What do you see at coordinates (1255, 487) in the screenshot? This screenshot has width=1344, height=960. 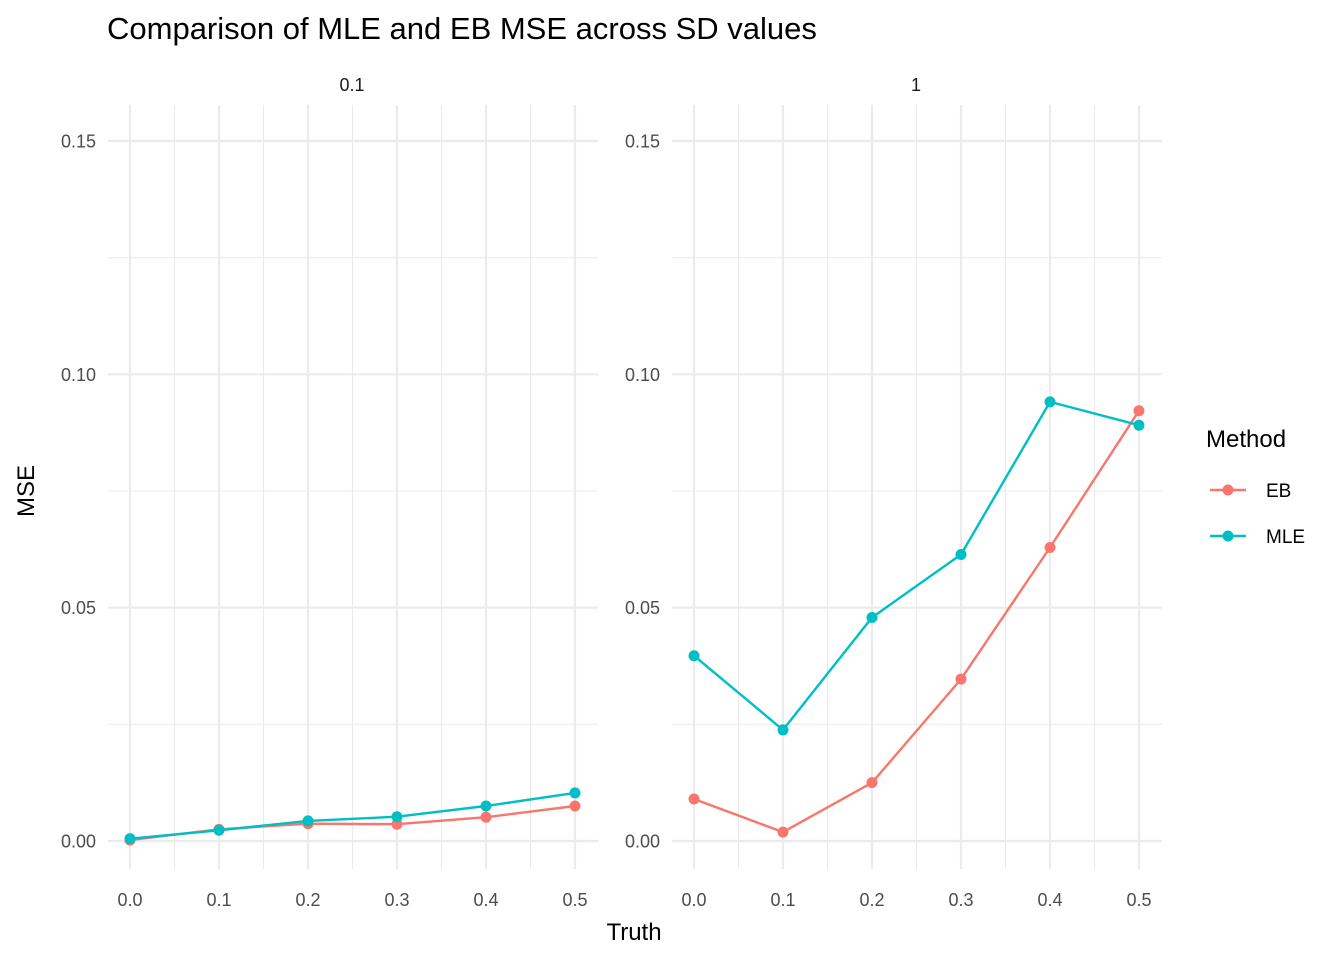 I see `legend: Method EB MLE` at bounding box center [1255, 487].